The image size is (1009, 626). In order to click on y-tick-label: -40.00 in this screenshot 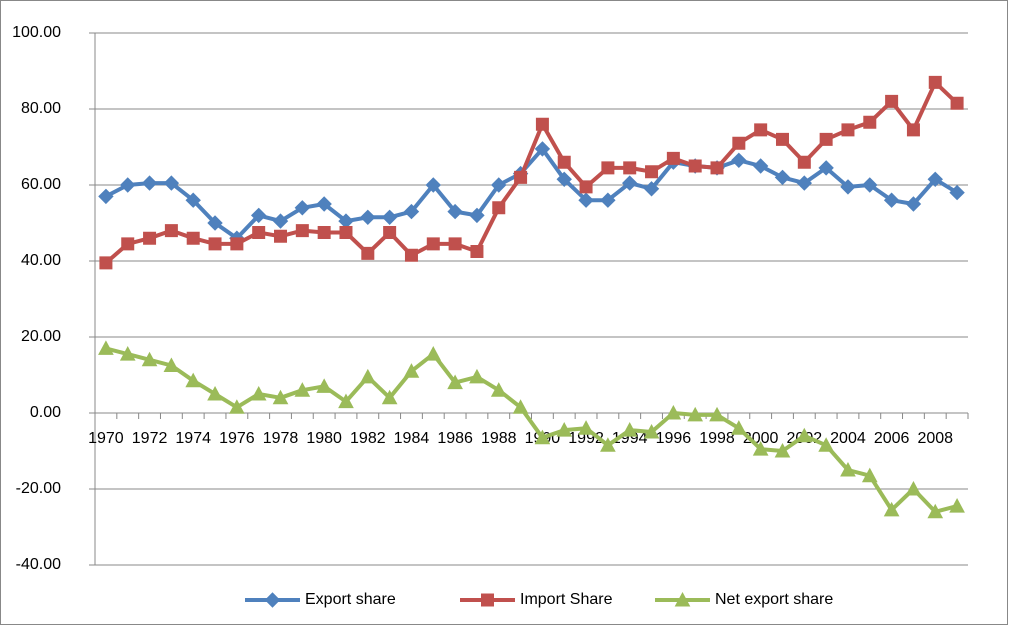, I will do `click(38, 564)`.